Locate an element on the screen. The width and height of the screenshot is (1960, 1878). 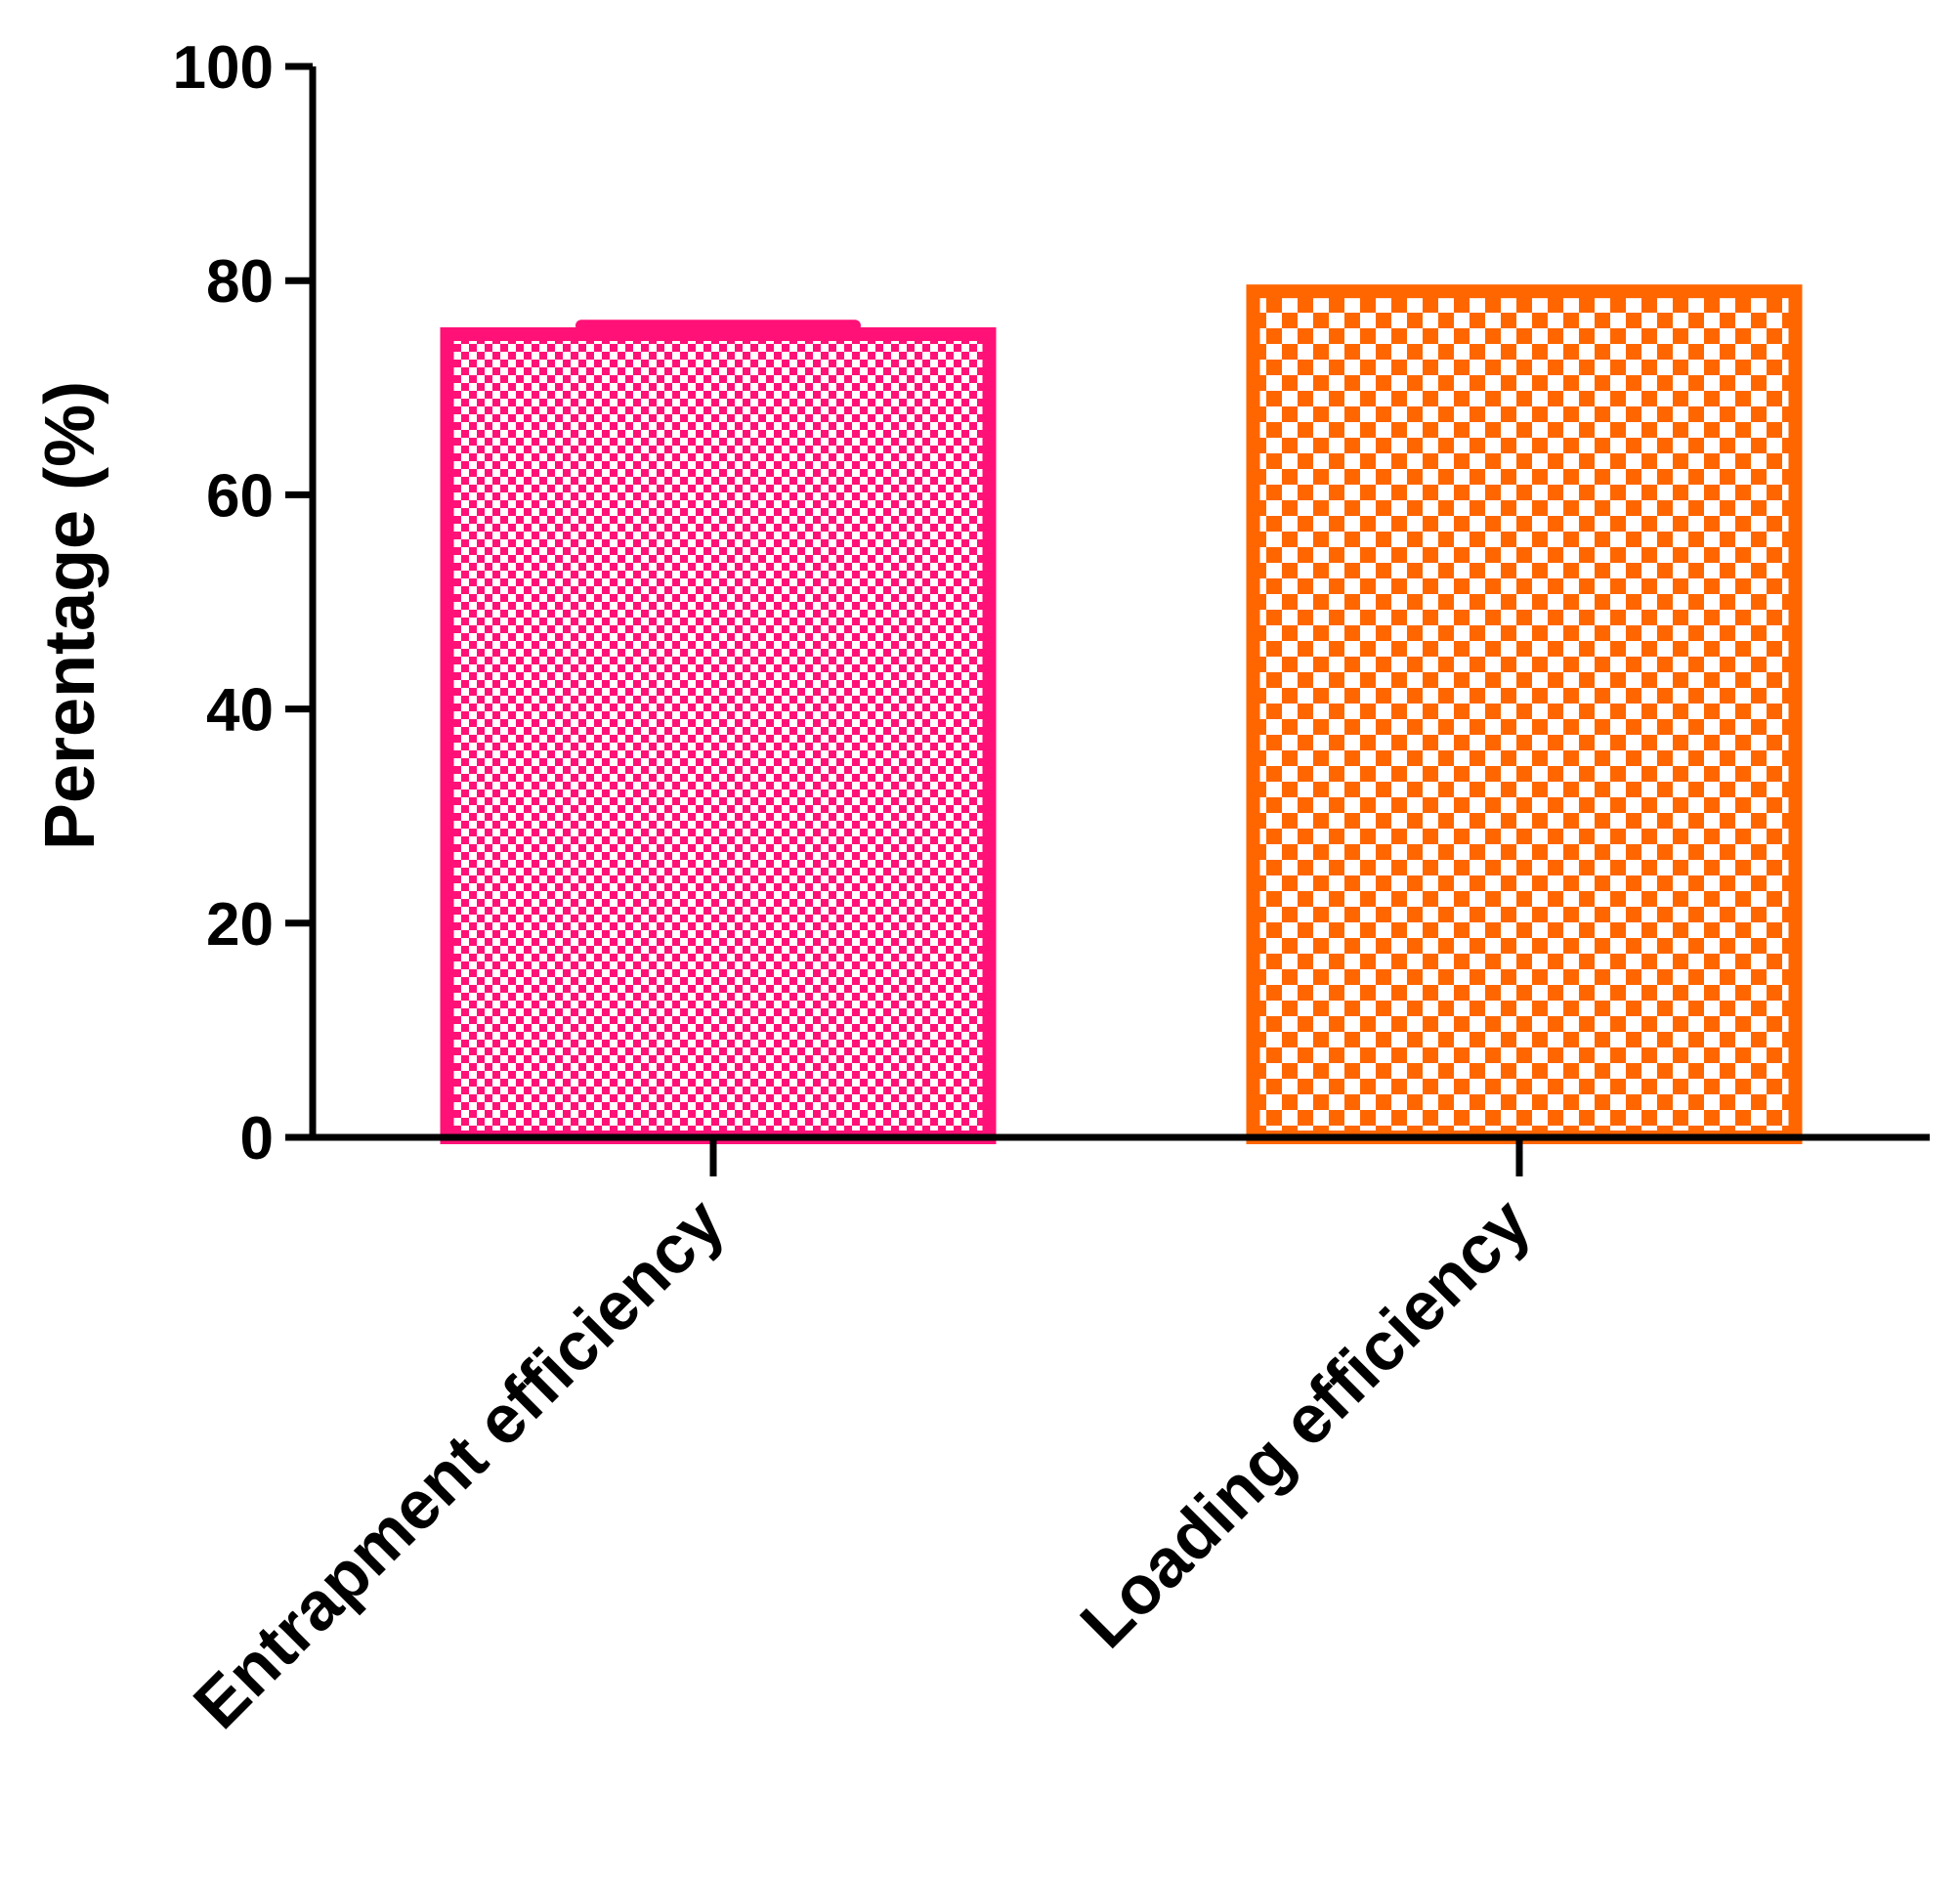
y-ticks-group: 0 20 40 60 80 100 is located at coordinates (243, 603).